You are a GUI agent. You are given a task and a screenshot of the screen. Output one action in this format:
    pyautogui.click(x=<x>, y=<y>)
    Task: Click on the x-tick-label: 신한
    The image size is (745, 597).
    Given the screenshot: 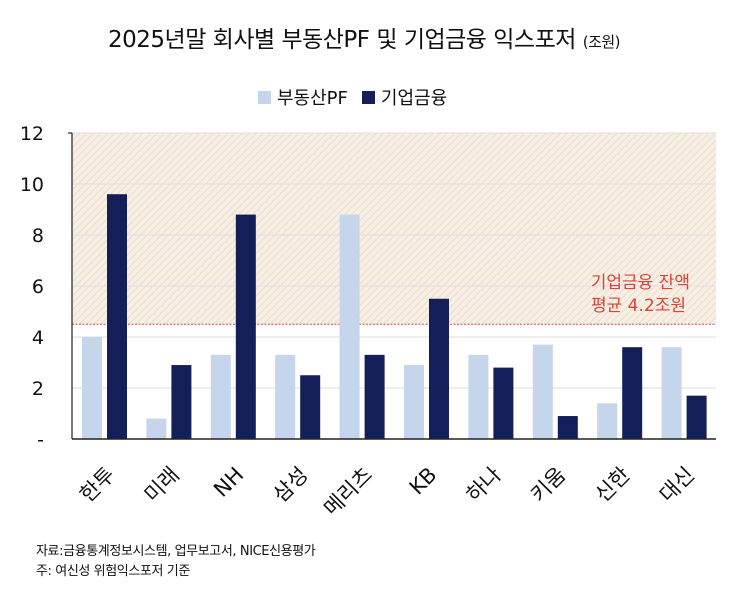 What is the action you would take?
    pyautogui.click(x=612, y=485)
    